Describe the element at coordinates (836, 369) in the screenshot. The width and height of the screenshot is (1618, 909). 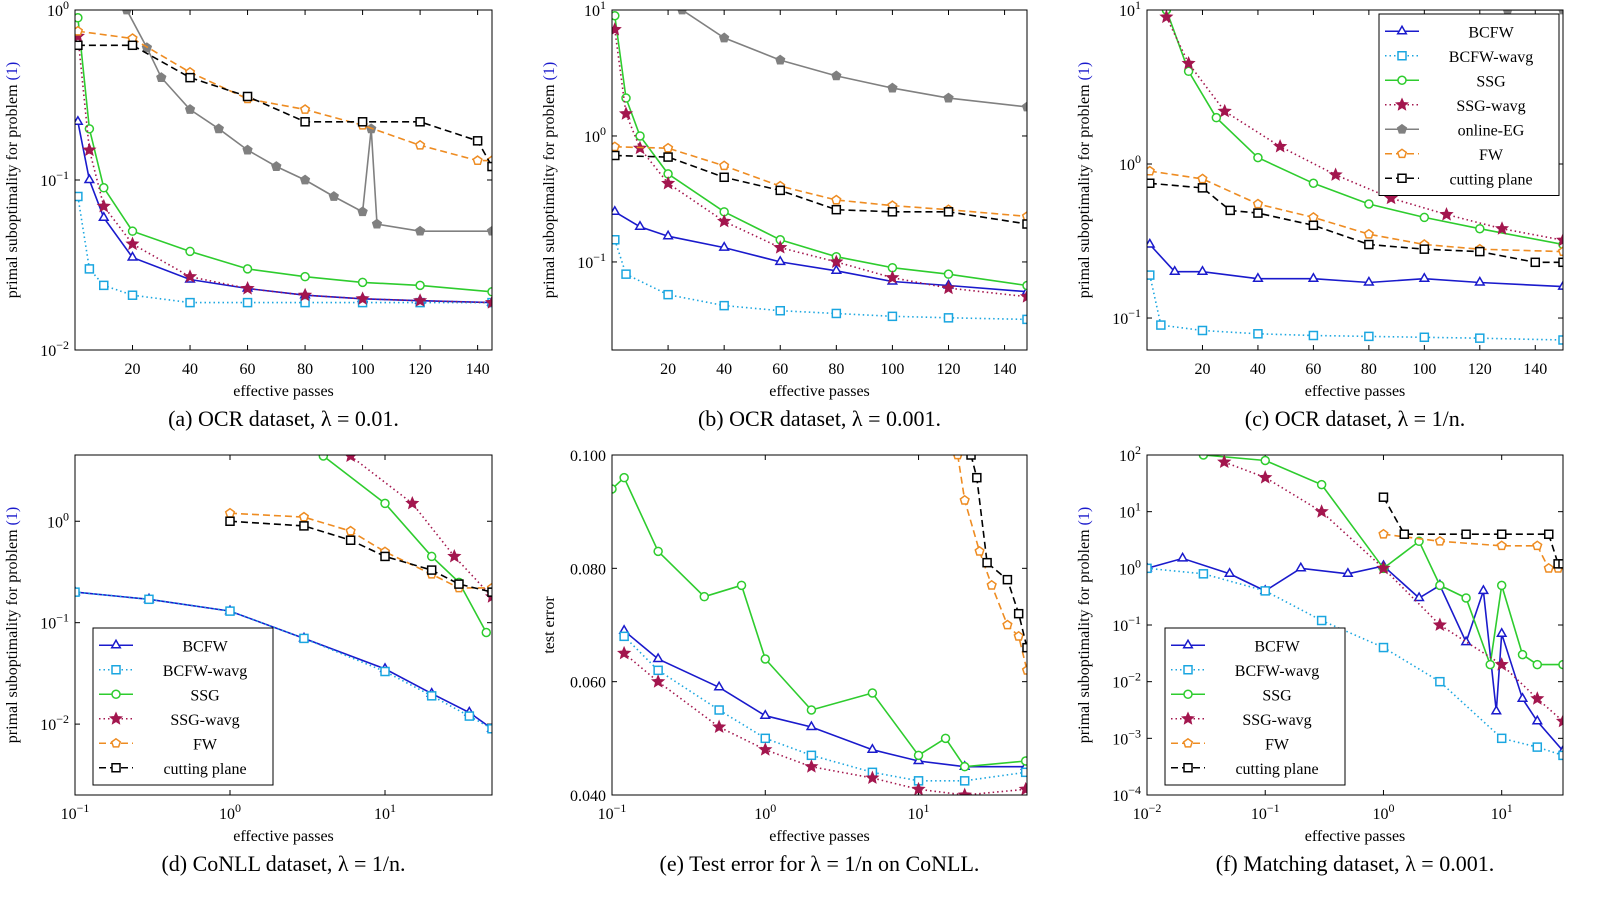
I see `x-tick-label: 80` at that location.